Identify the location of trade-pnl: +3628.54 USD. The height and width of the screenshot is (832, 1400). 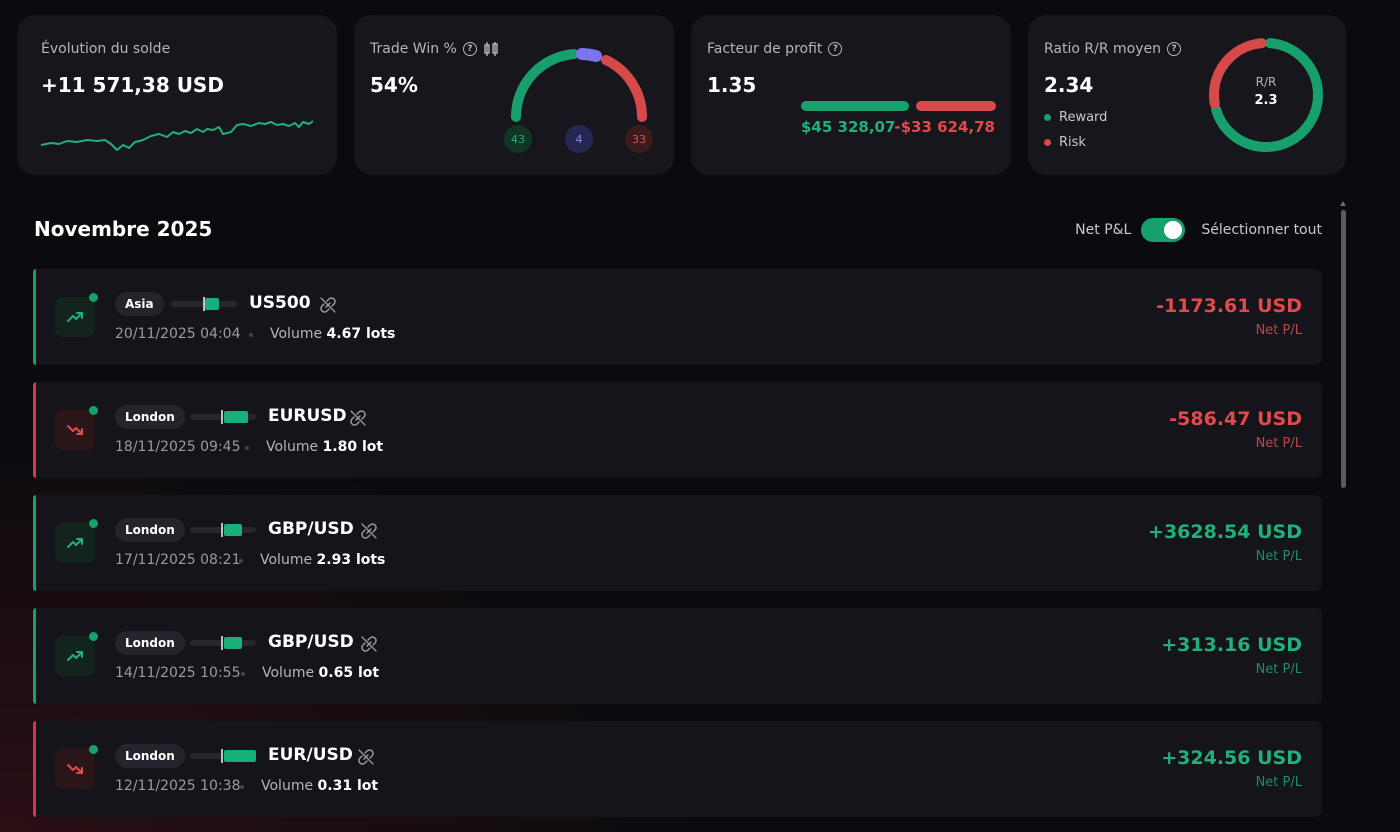
(1225, 532).